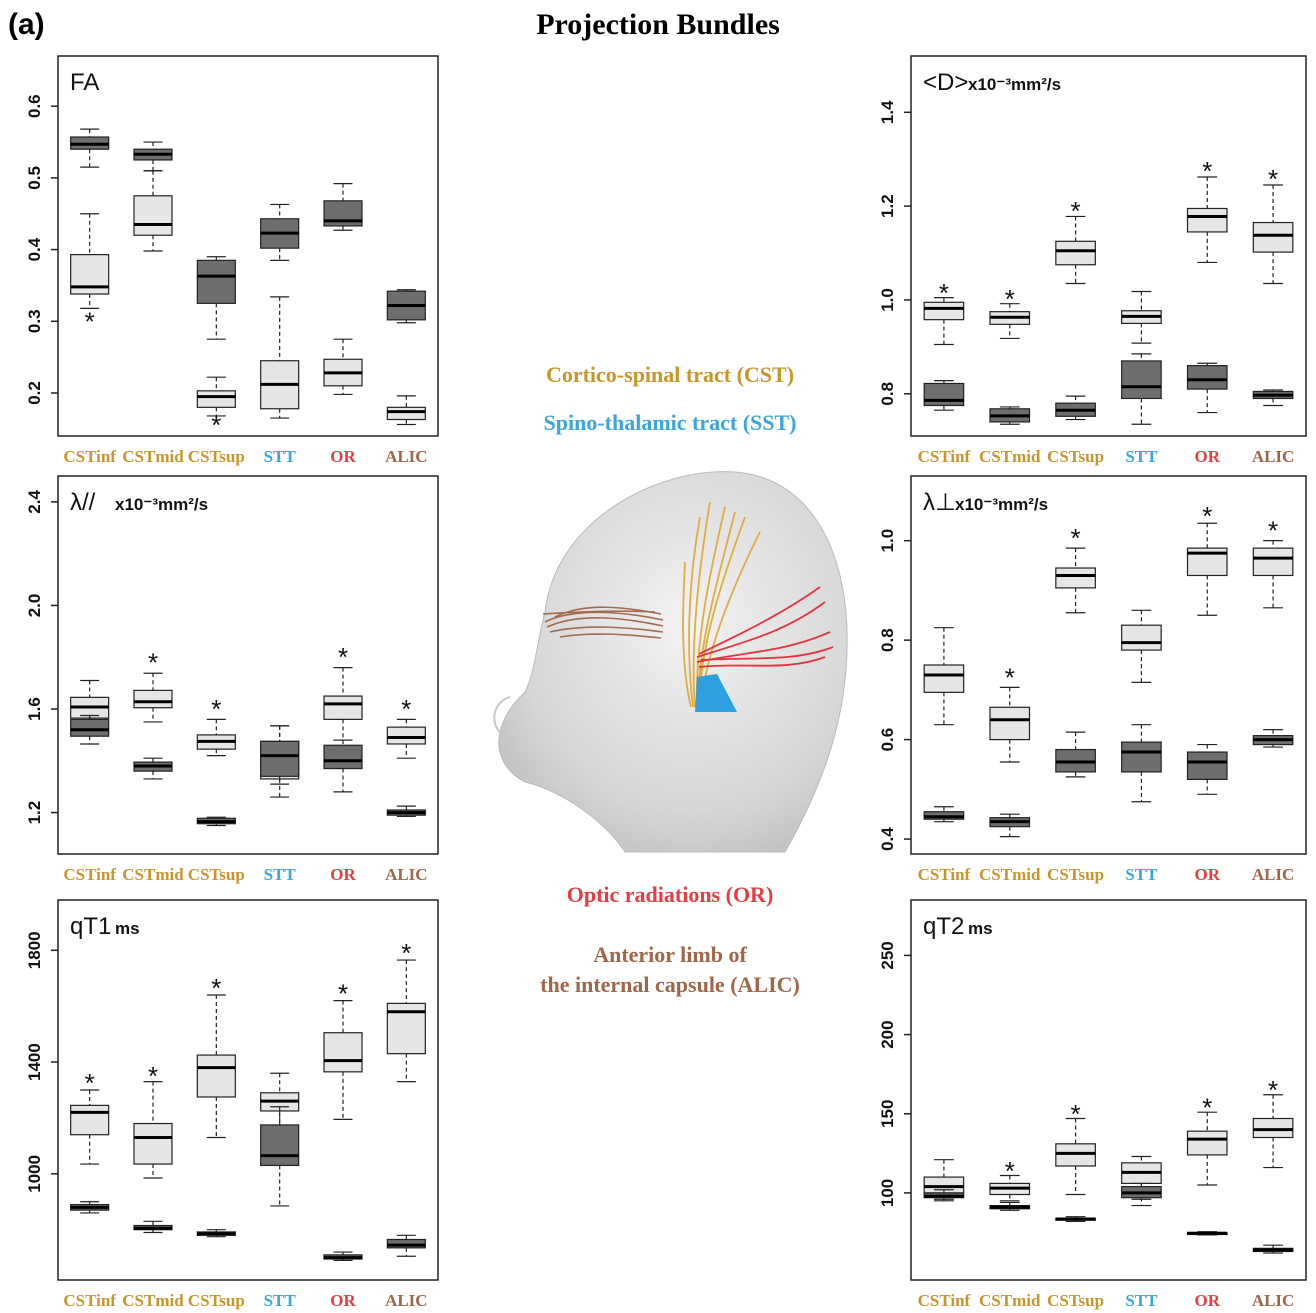 Image resolution: width=1316 pixels, height=1313 pixels. Describe the element at coordinates (887, 839) in the screenshot. I see `y-tick-label: 0.4` at that location.